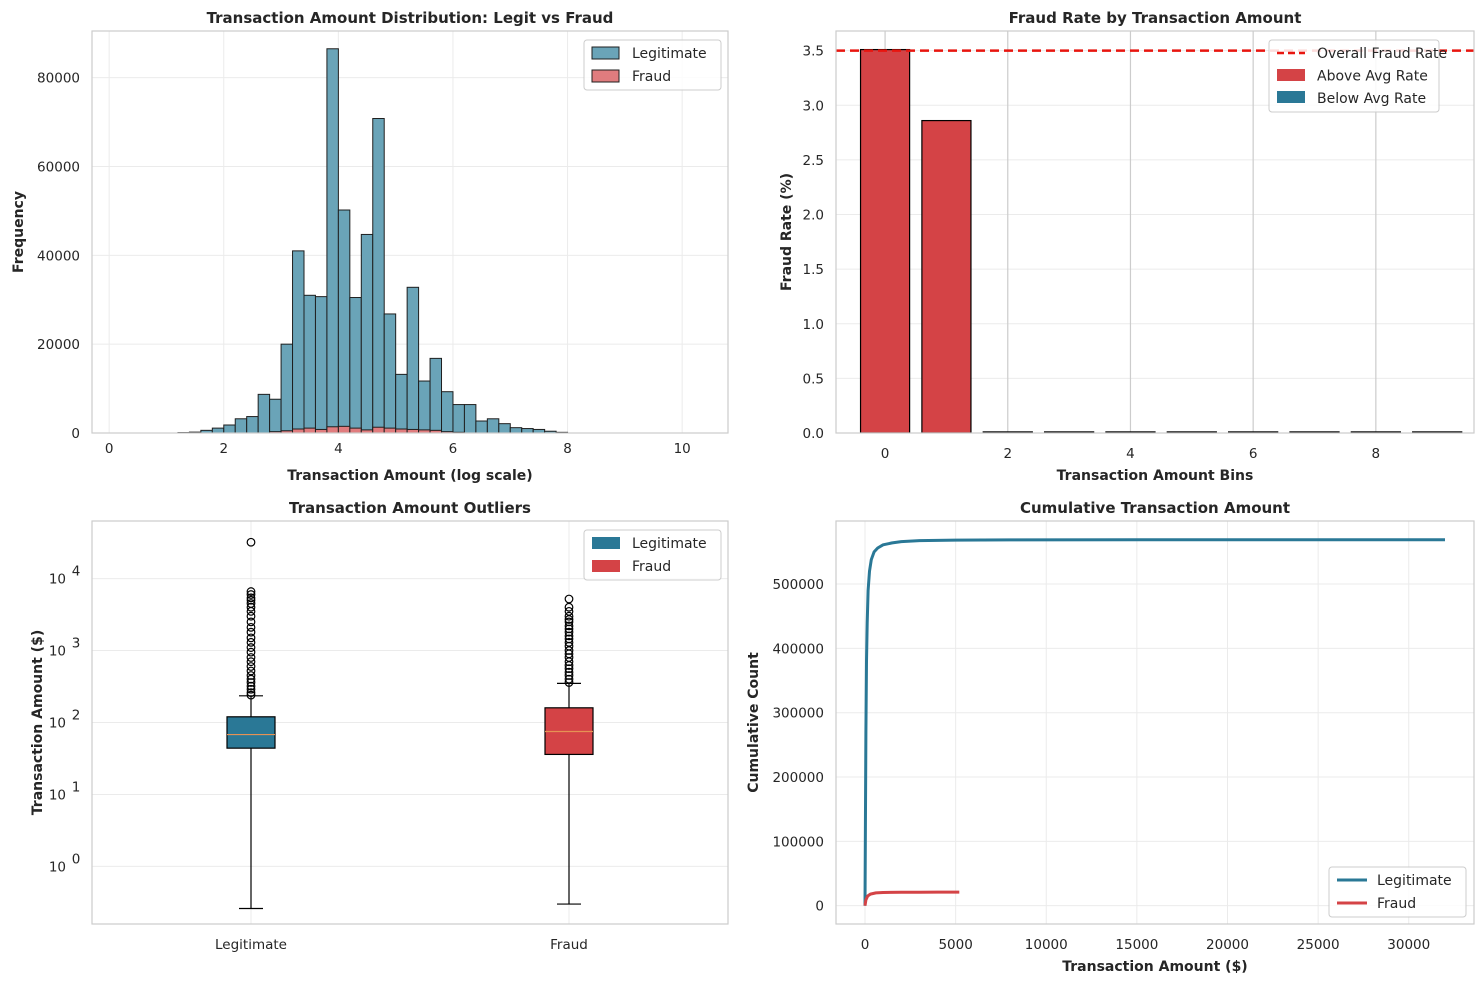 Image resolution: width=1484 pixels, height=983 pixels. Describe the element at coordinates (813, 216) in the screenshot. I see `y-tick-label: 2.0` at that location.